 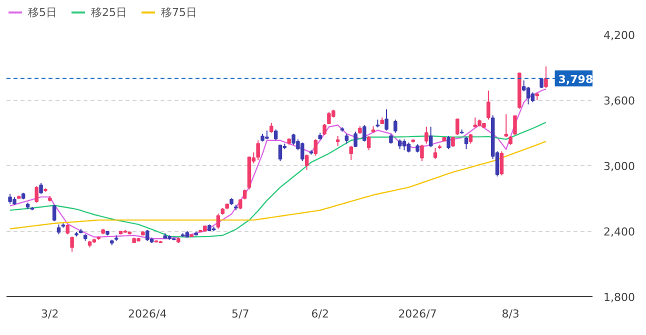 I want to click on legend-label: 移75日, so click(x=179, y=12).